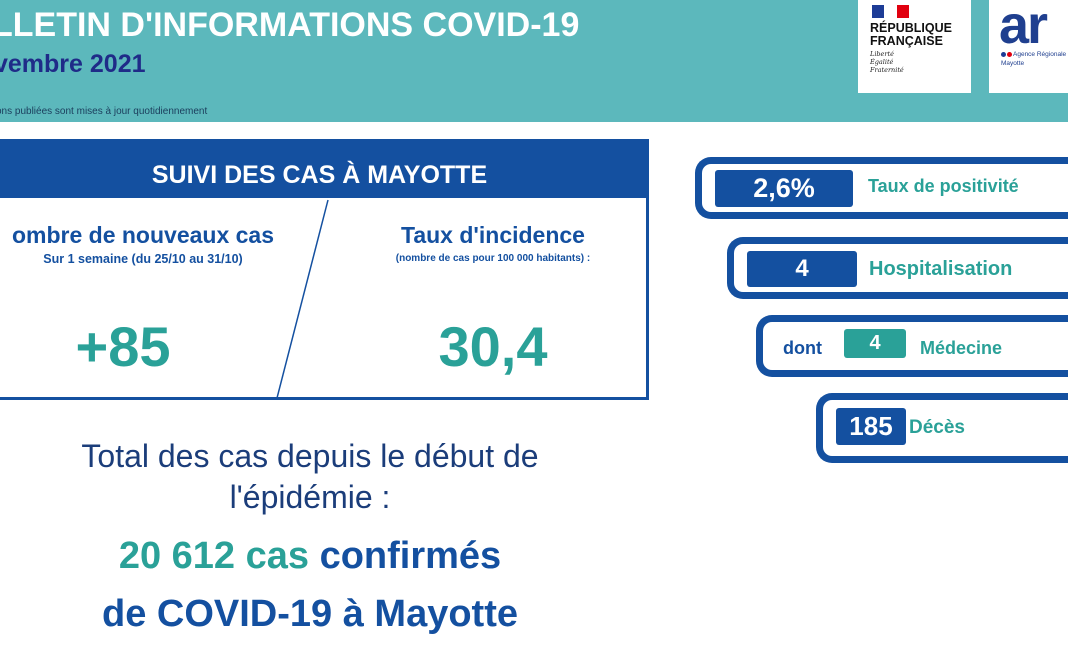  Describe the element at coordinates (143, 259) in the screenshot. I see `new-cases-subtitle: Sur 1 semaine (du 25/10 au 31/10)` at that location.